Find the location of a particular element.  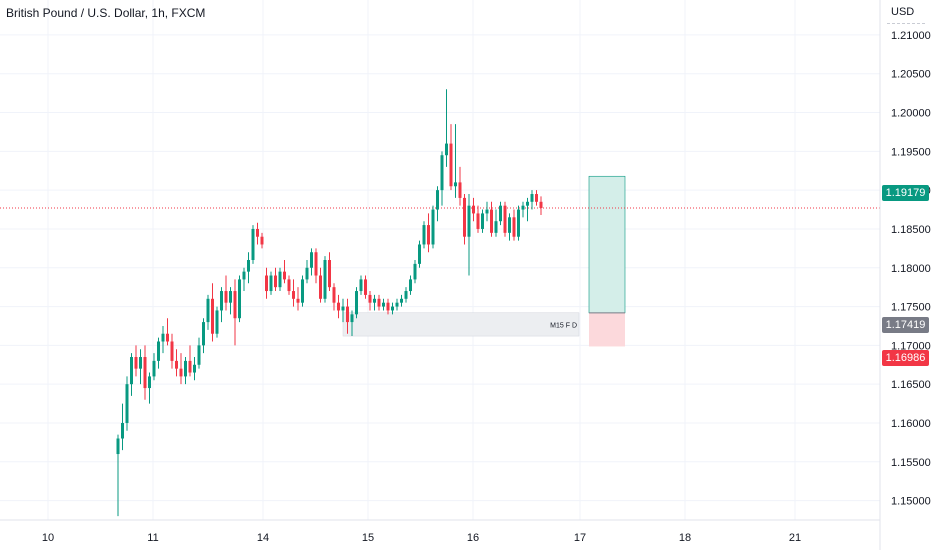

drawings: M15 F D is located at coordinates (484, 261).